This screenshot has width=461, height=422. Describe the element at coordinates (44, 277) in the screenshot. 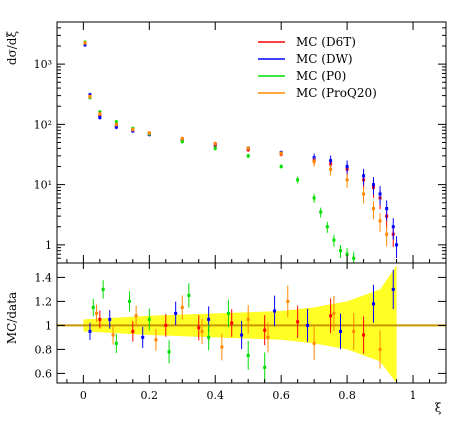

I see `ratio-y-tick-label: 1.4` at that location.